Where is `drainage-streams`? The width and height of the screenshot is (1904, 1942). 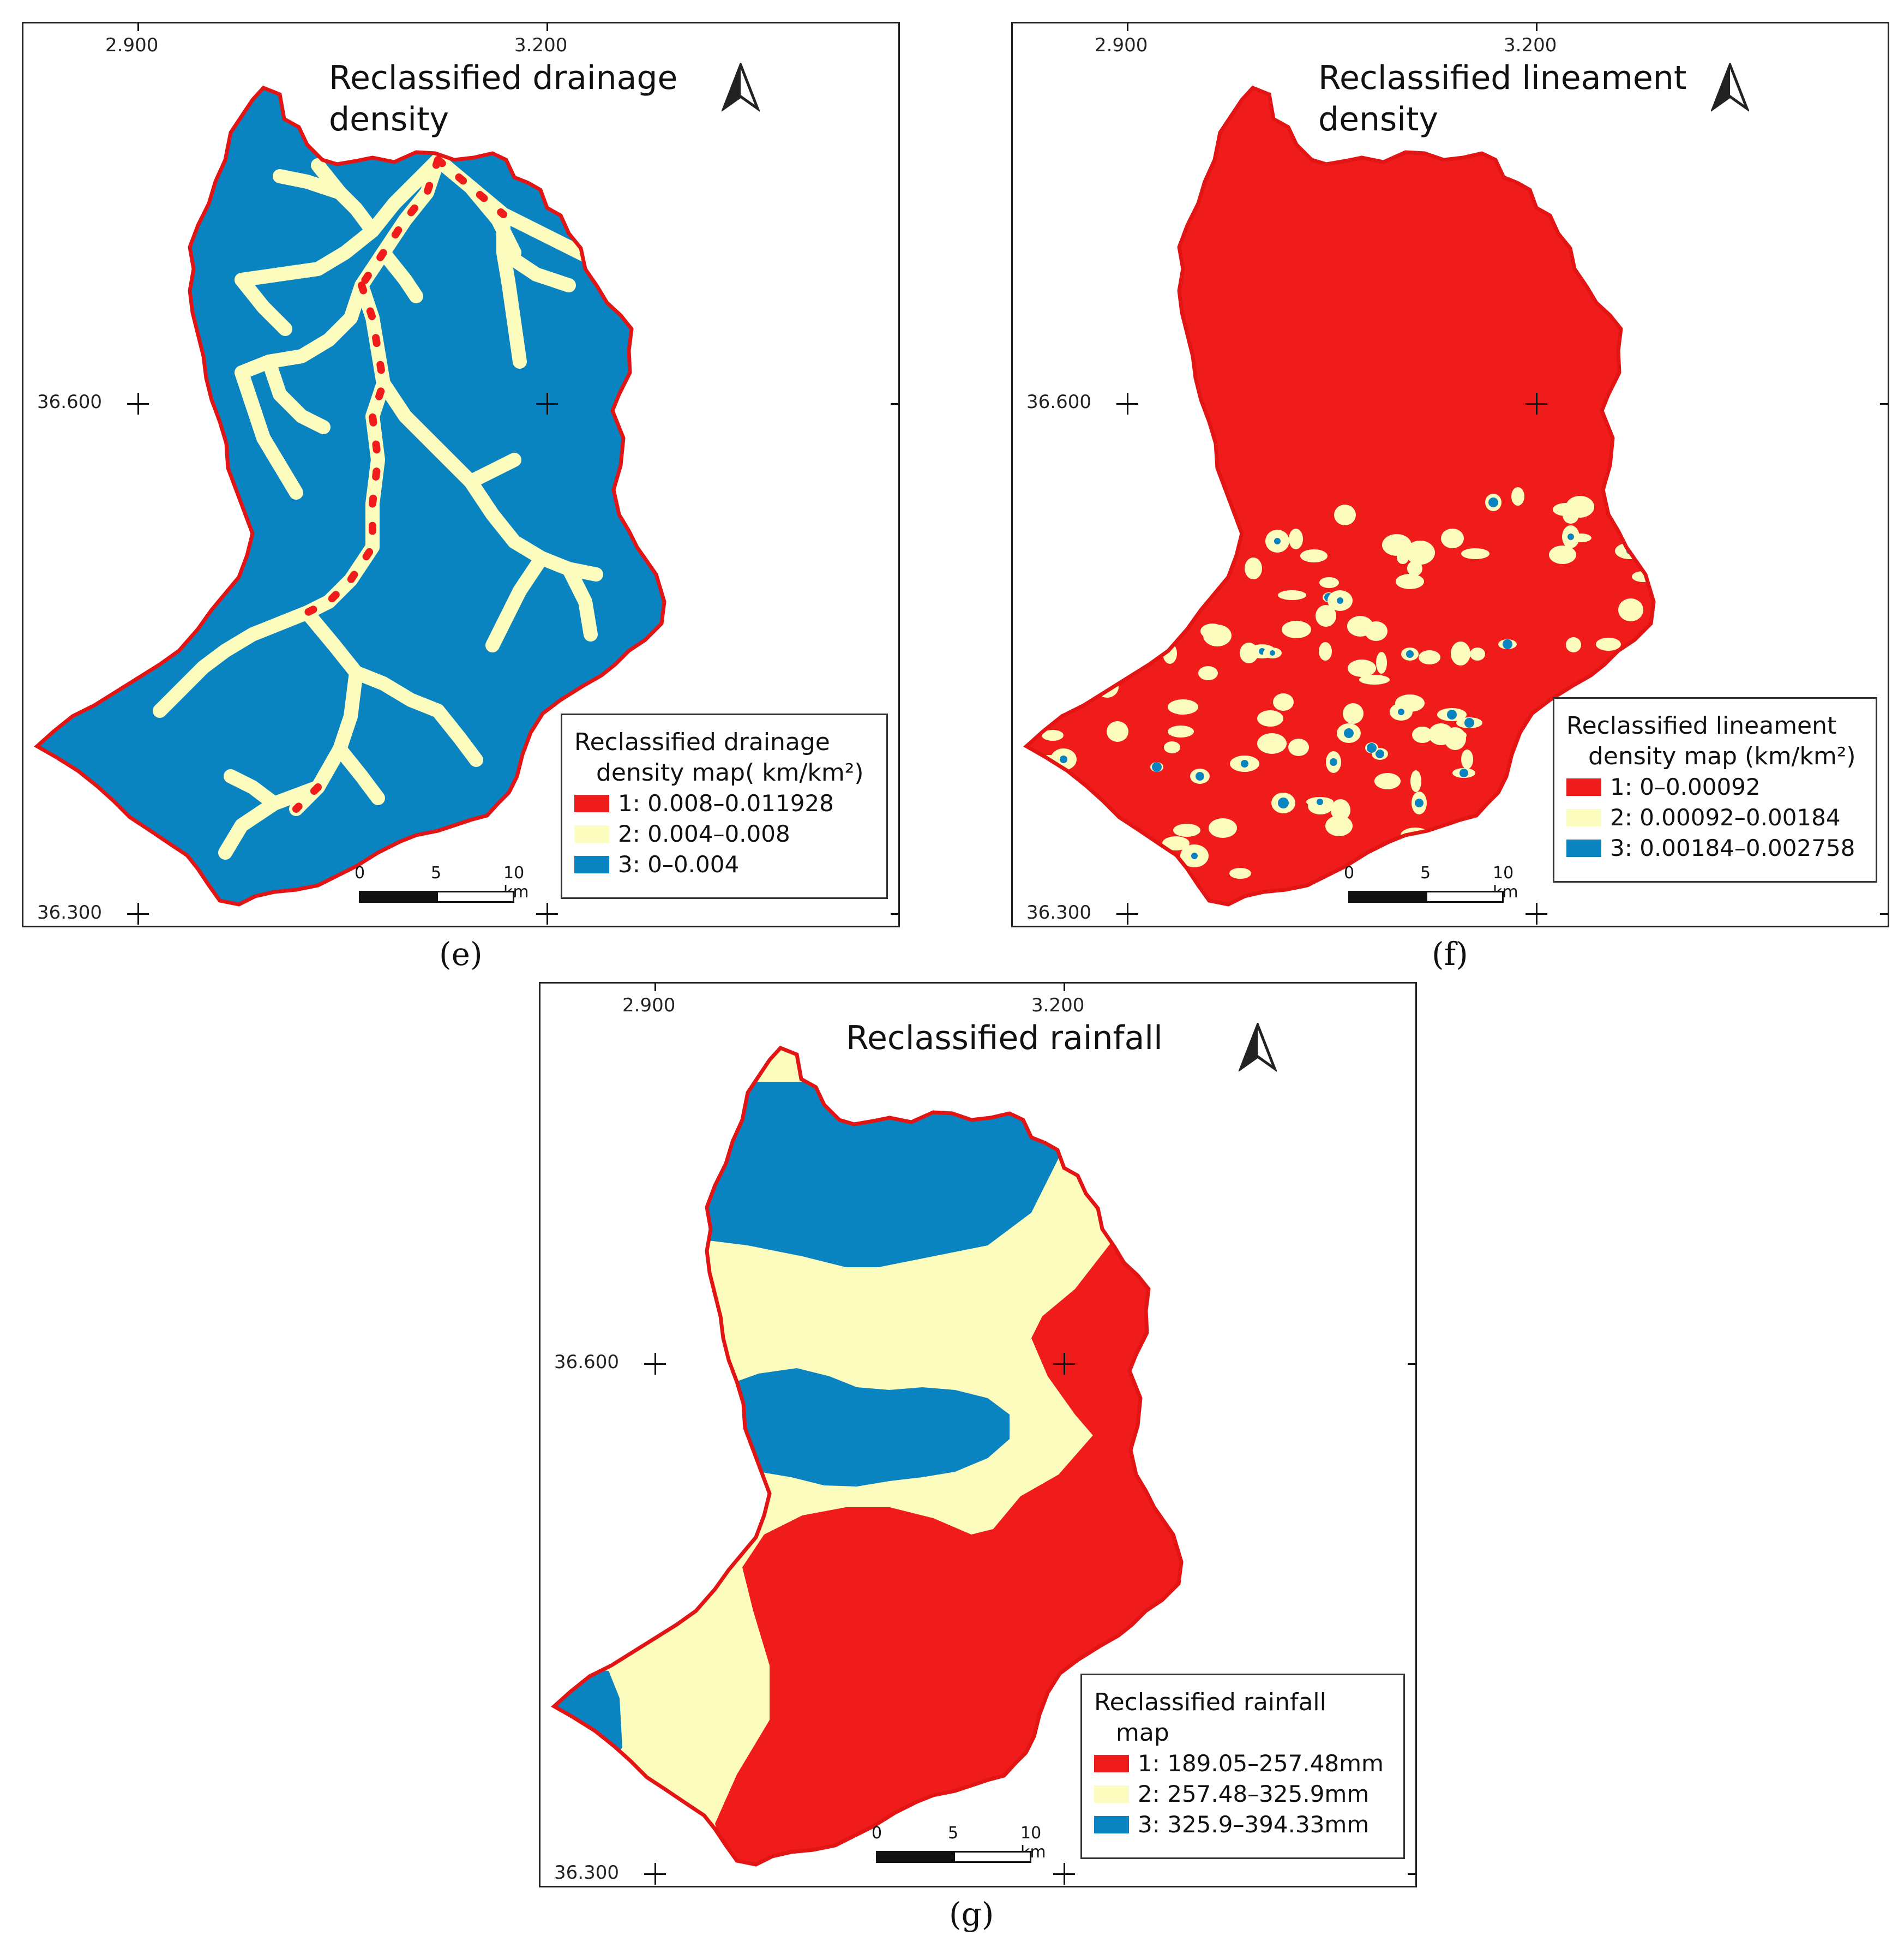
drainage-streams is located at coordinates (381, 506).